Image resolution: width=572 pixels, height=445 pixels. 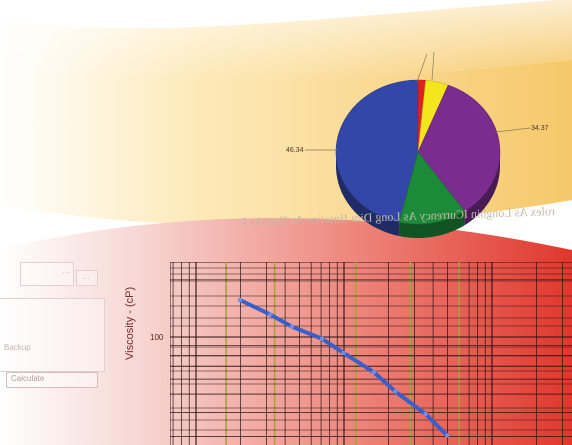 I want to click on pie-side-purple, so click(x=482, y=188).